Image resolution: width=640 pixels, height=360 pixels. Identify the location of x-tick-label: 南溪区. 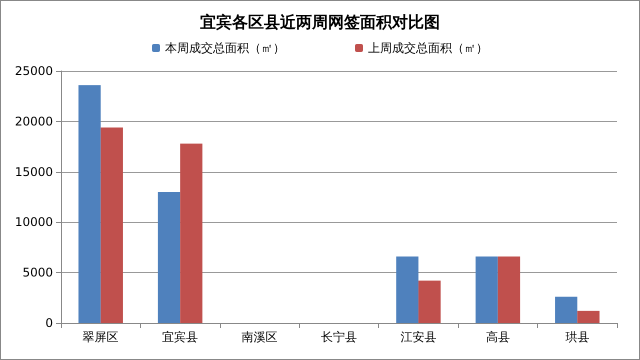
(260, 337).